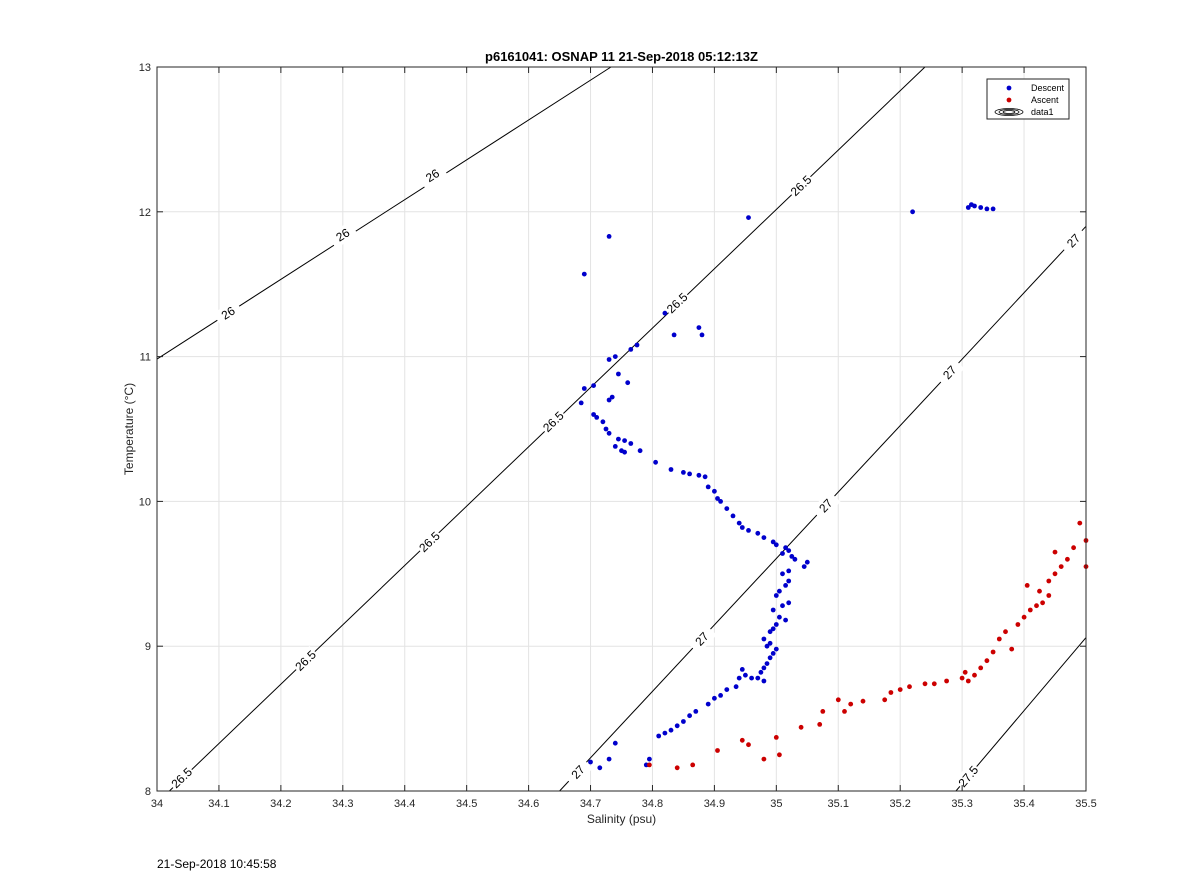 The width and height of the screenshot is (1200, 889). What do you see at coordinates (528, 804) in the screenshot?
I see `x-tick-label: 34.6` at bounding box center [528, 804].